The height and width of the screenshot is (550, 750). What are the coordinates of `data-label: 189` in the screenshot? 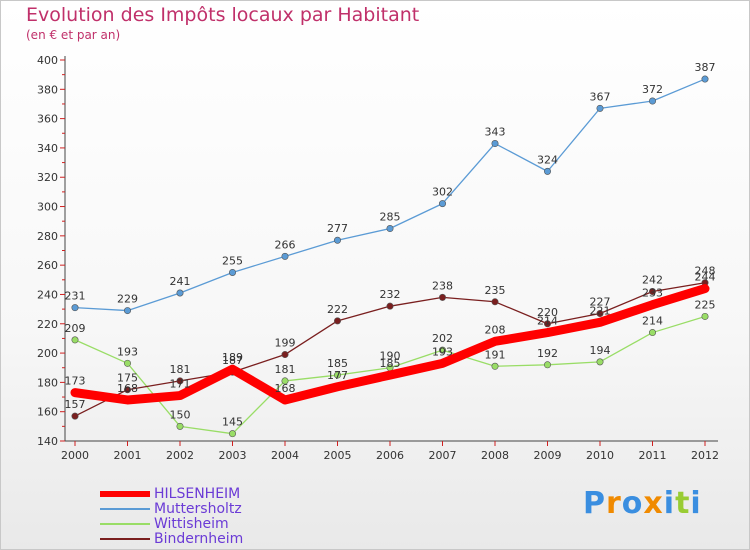 It's located at (232, 357).